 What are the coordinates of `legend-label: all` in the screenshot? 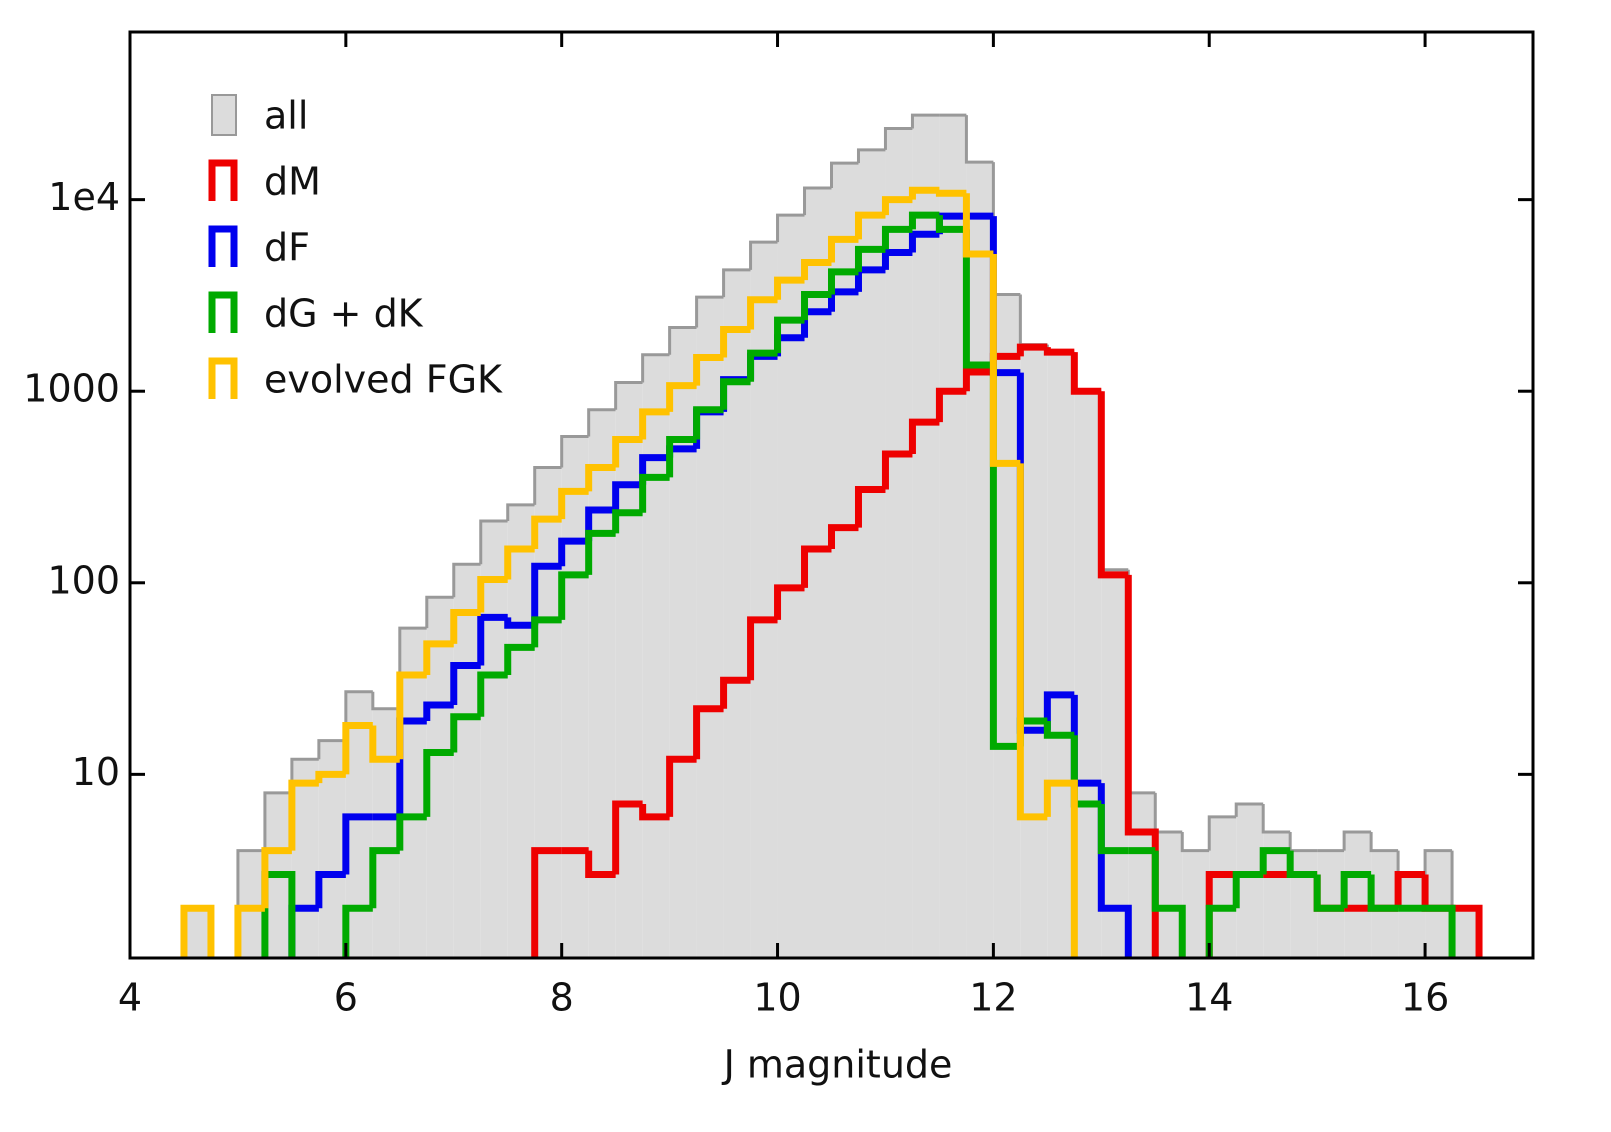 It's located at (286, 116).